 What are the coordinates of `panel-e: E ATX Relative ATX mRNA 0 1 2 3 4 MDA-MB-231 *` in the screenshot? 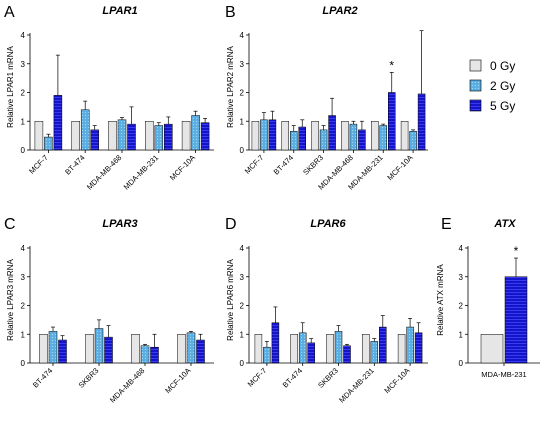 It's located at (488, 297).